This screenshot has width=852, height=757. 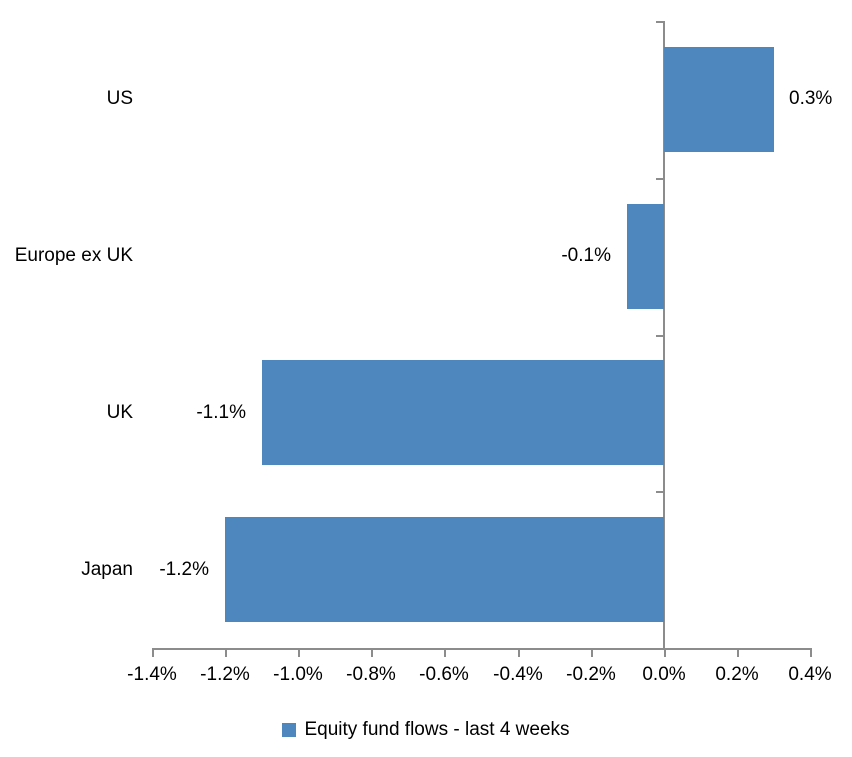 What do you see at coordinates (591, 674) in the screenshot?
I see `x-axis-tick-label: -0.2%` at bounding box center [591, 674].